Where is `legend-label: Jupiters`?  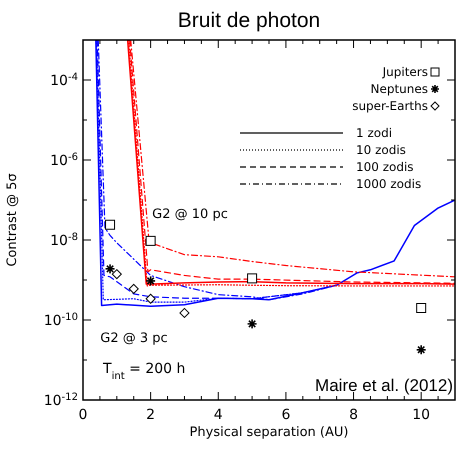
legend-label: Jupiters is located at coordinates (405, 72).